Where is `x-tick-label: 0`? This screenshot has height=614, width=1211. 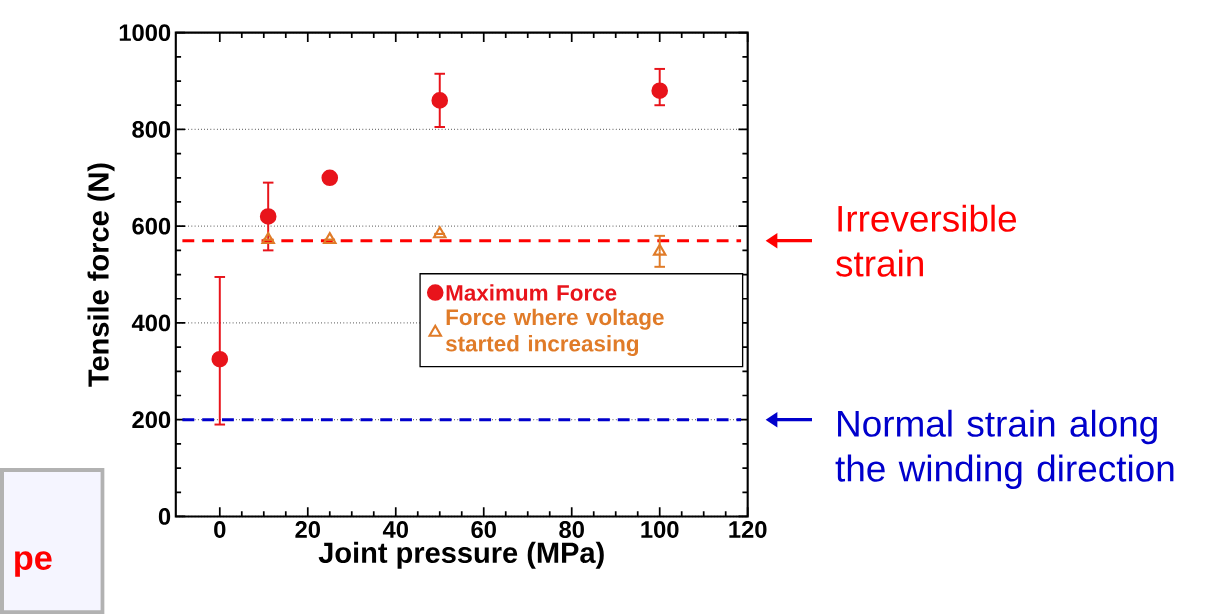 x-tick-label: 0 is located at coordinates (220, 529).